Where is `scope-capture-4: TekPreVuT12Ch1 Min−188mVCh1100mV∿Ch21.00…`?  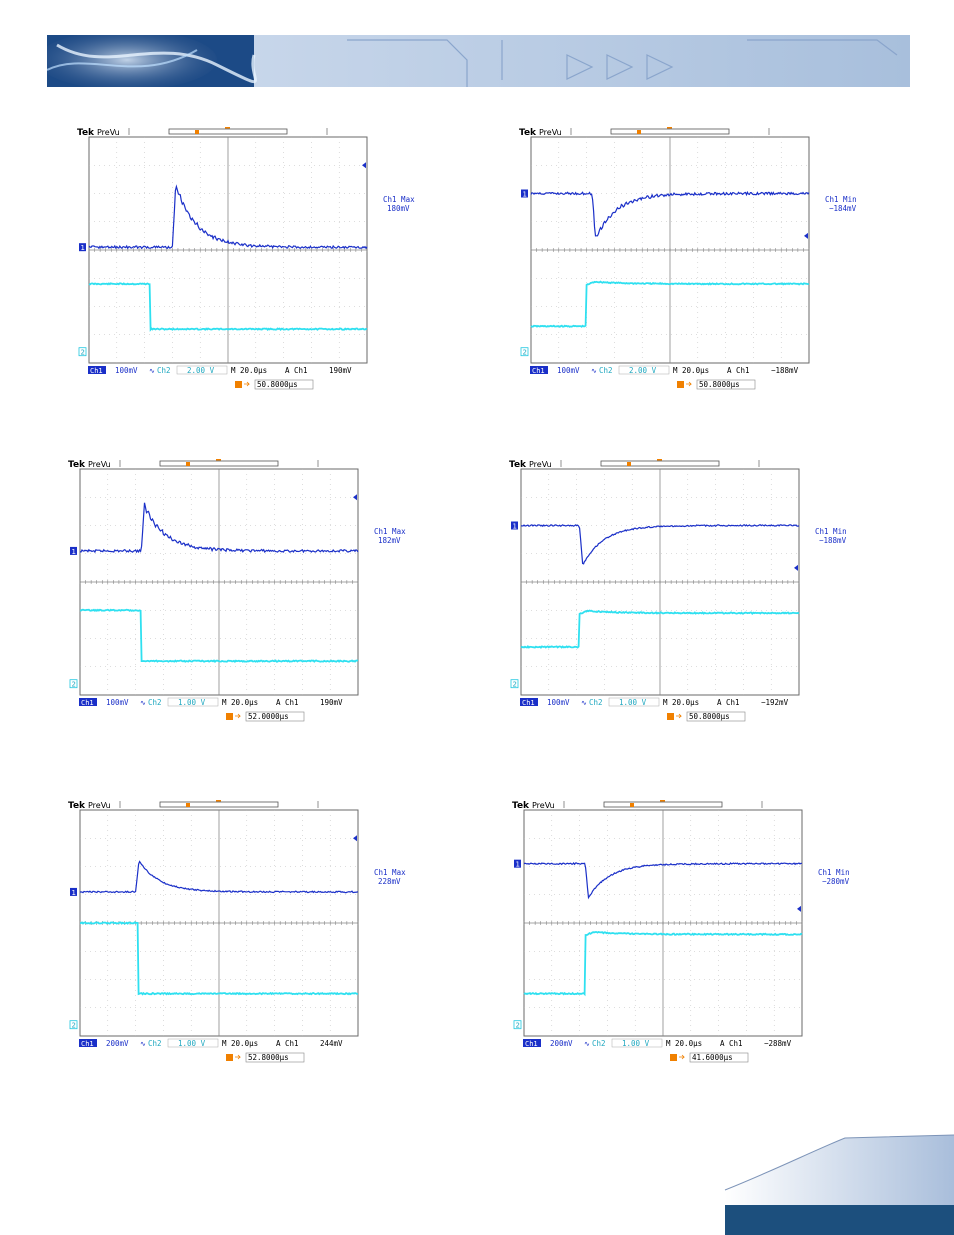 scope-capture-4: TekPreVuT12Ch1 Min−188mVCh1100mV∿Ch21.00… is located at coordinates (678, 602).